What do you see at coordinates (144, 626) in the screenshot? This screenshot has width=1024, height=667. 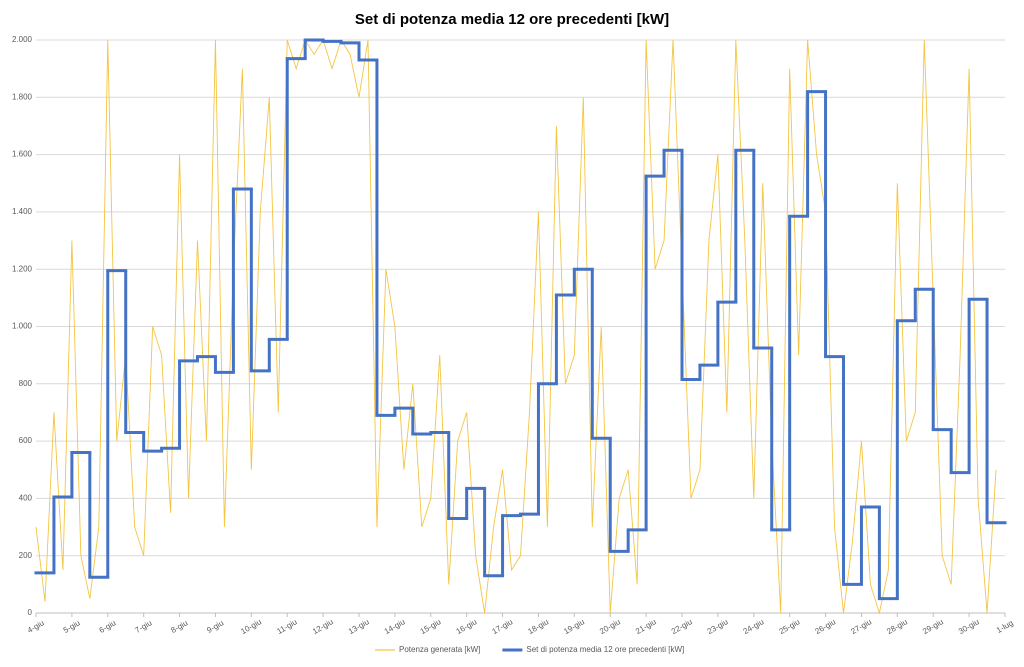 I see `x-tick-label: 7-giu` at bounding box center [144, 626].